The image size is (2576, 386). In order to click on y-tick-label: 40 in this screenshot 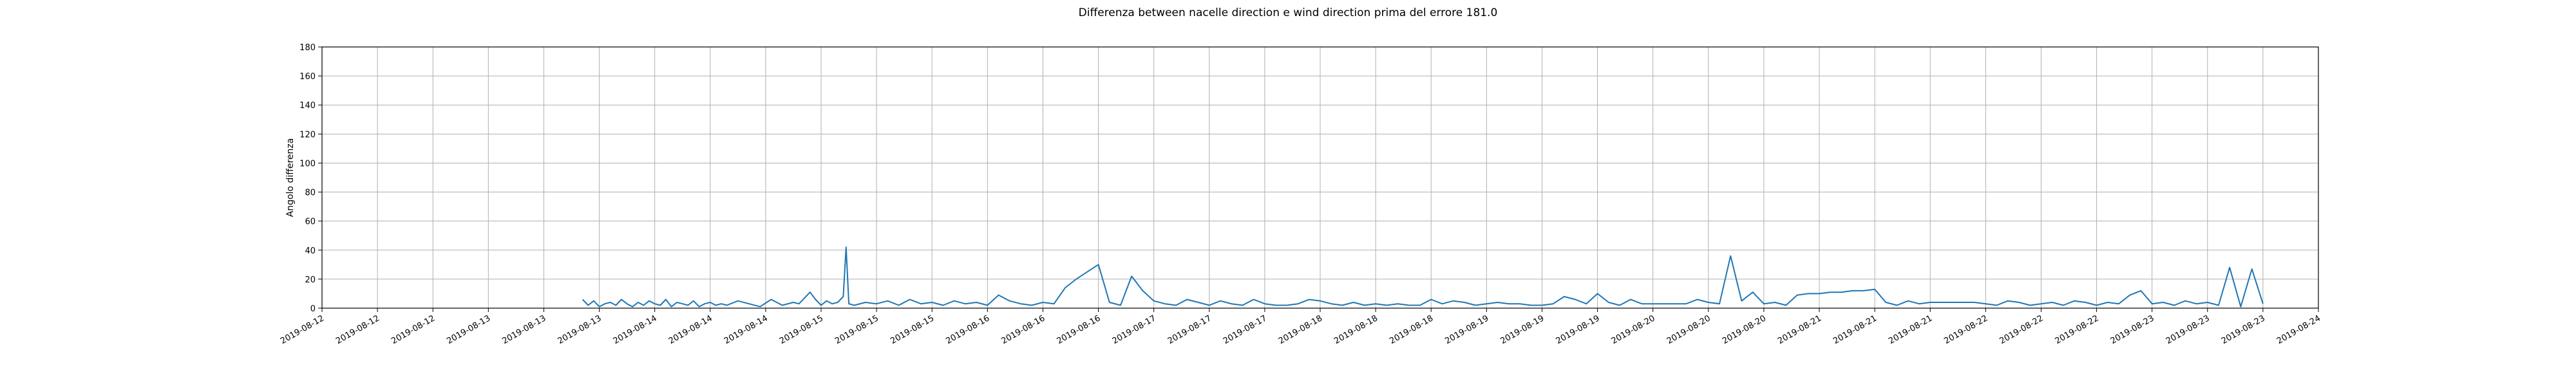, I will do `click(310, 251)`.